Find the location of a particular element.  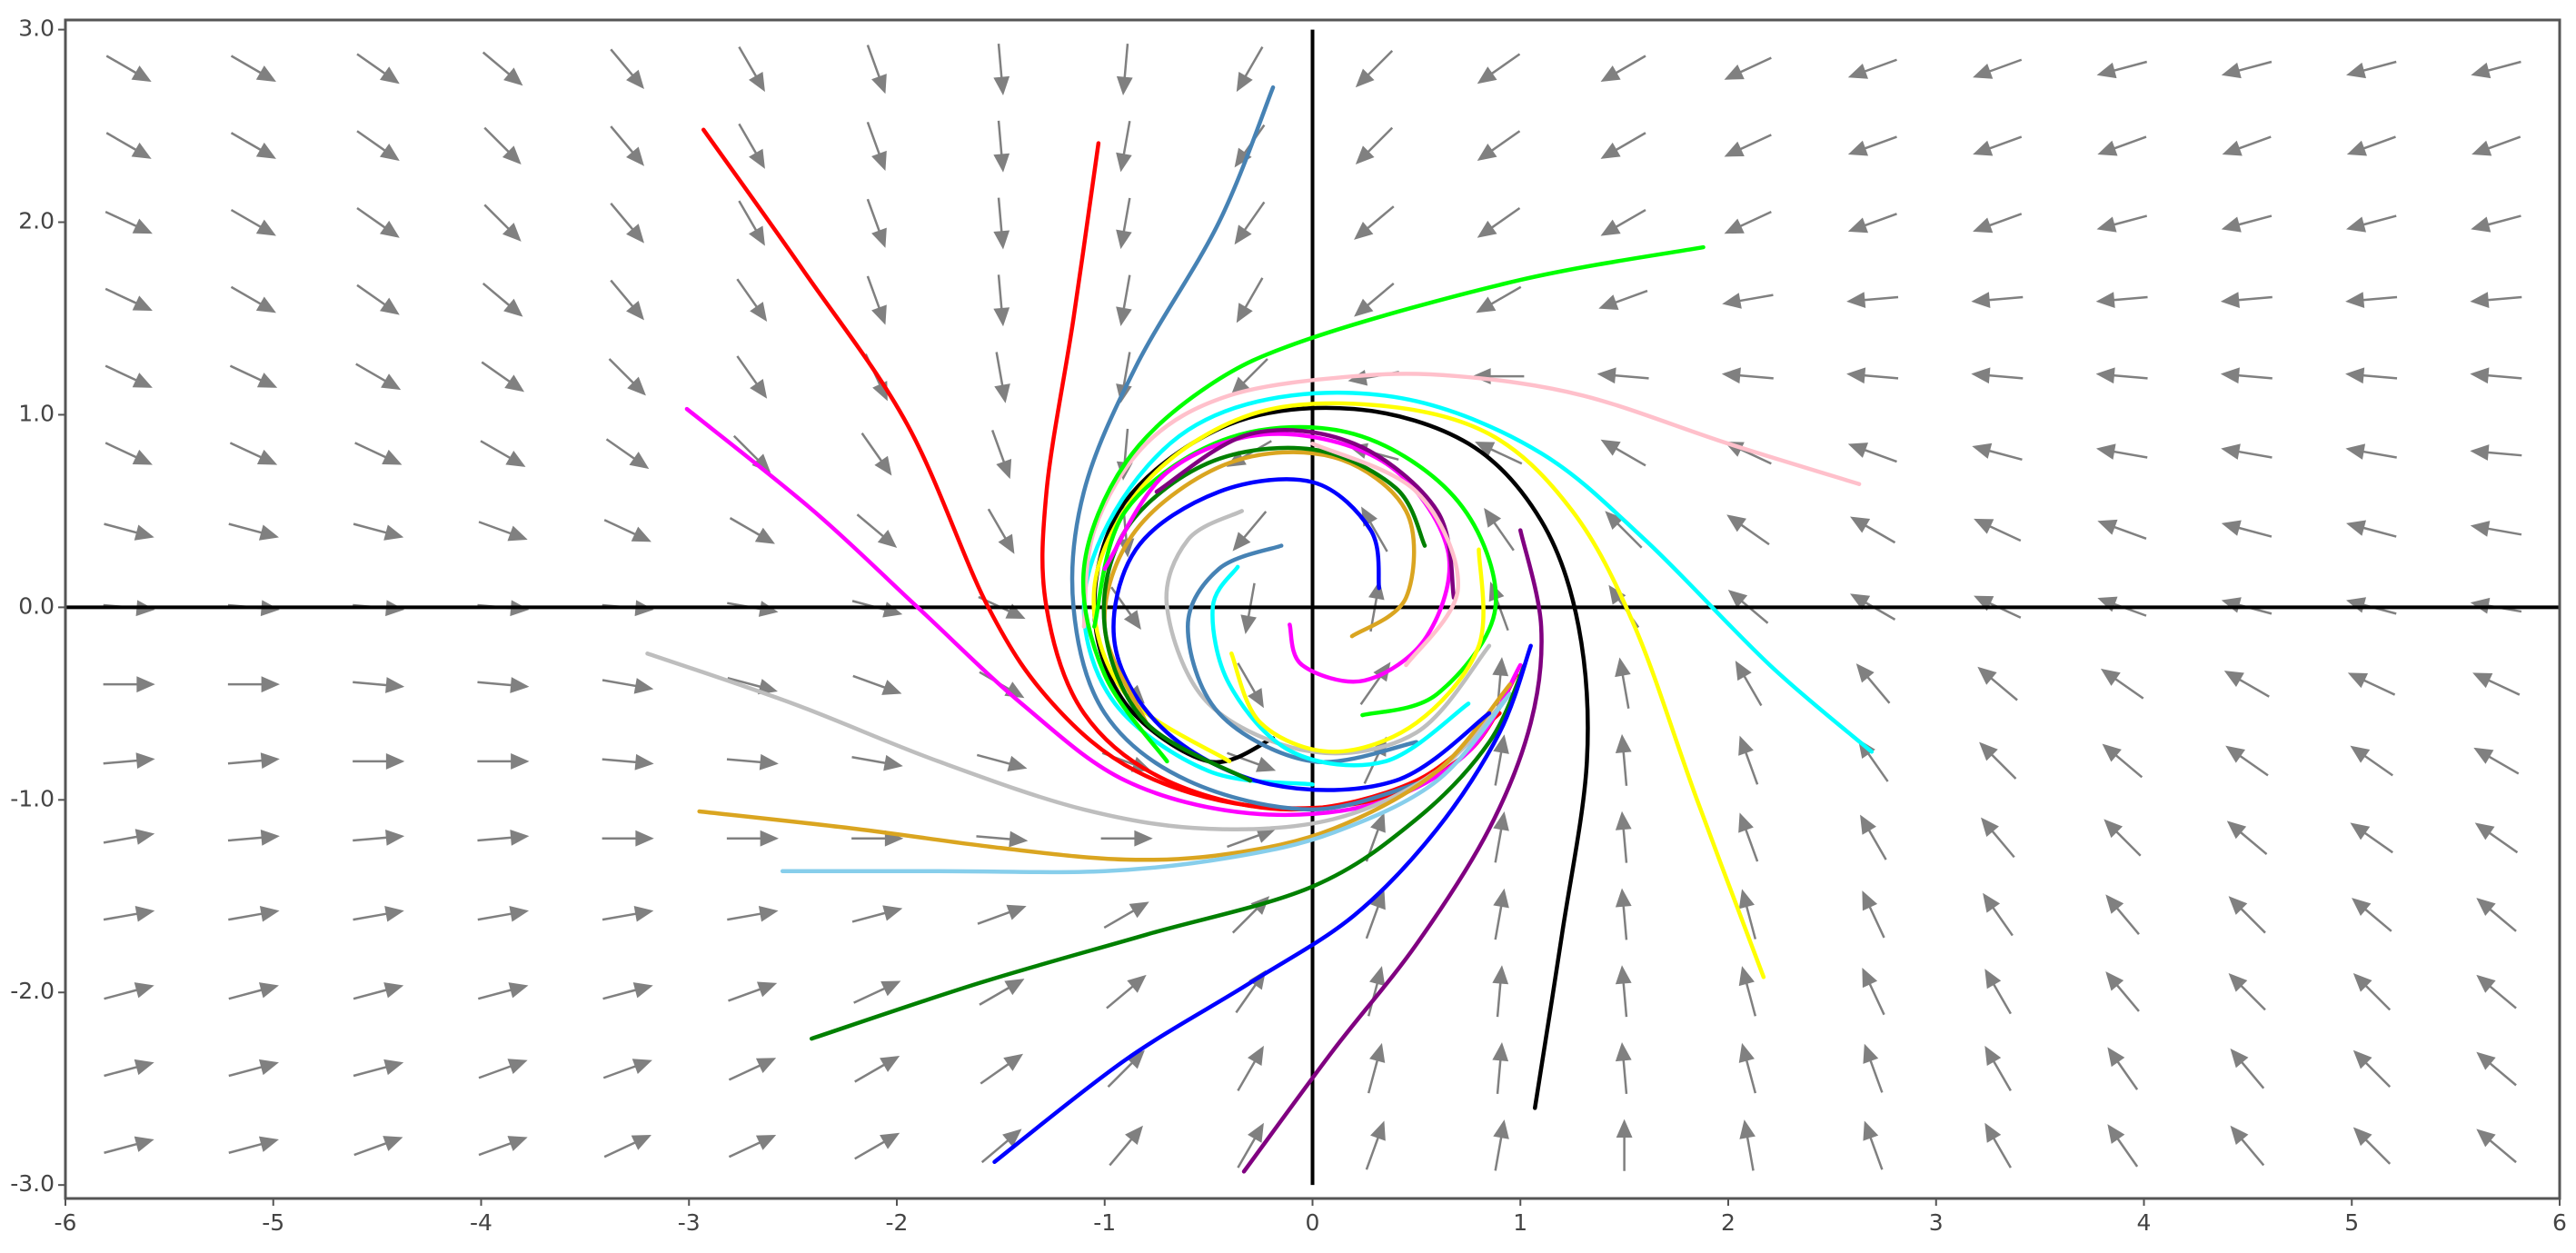

x-tick-label: -1 is located at coordinates (1104, 1222).